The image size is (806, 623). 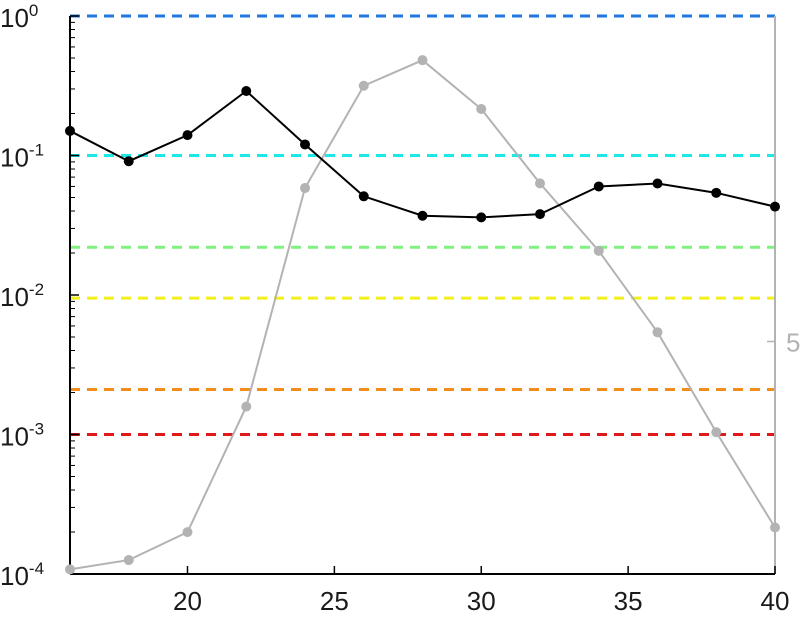 I want to click on x-tick-label: 25, so click(x=334, y=601).